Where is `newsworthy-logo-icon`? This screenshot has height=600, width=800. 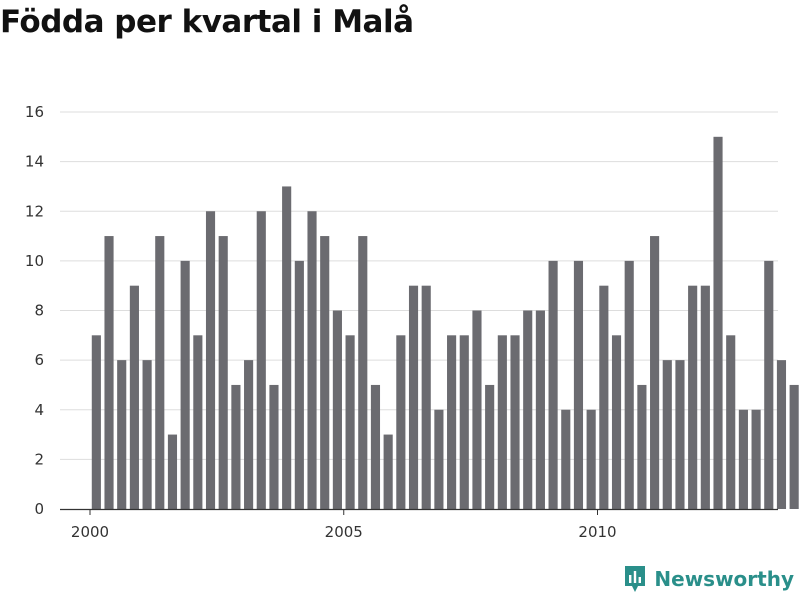
newsworthy-logo-icon is located at coordinates (635, 579).